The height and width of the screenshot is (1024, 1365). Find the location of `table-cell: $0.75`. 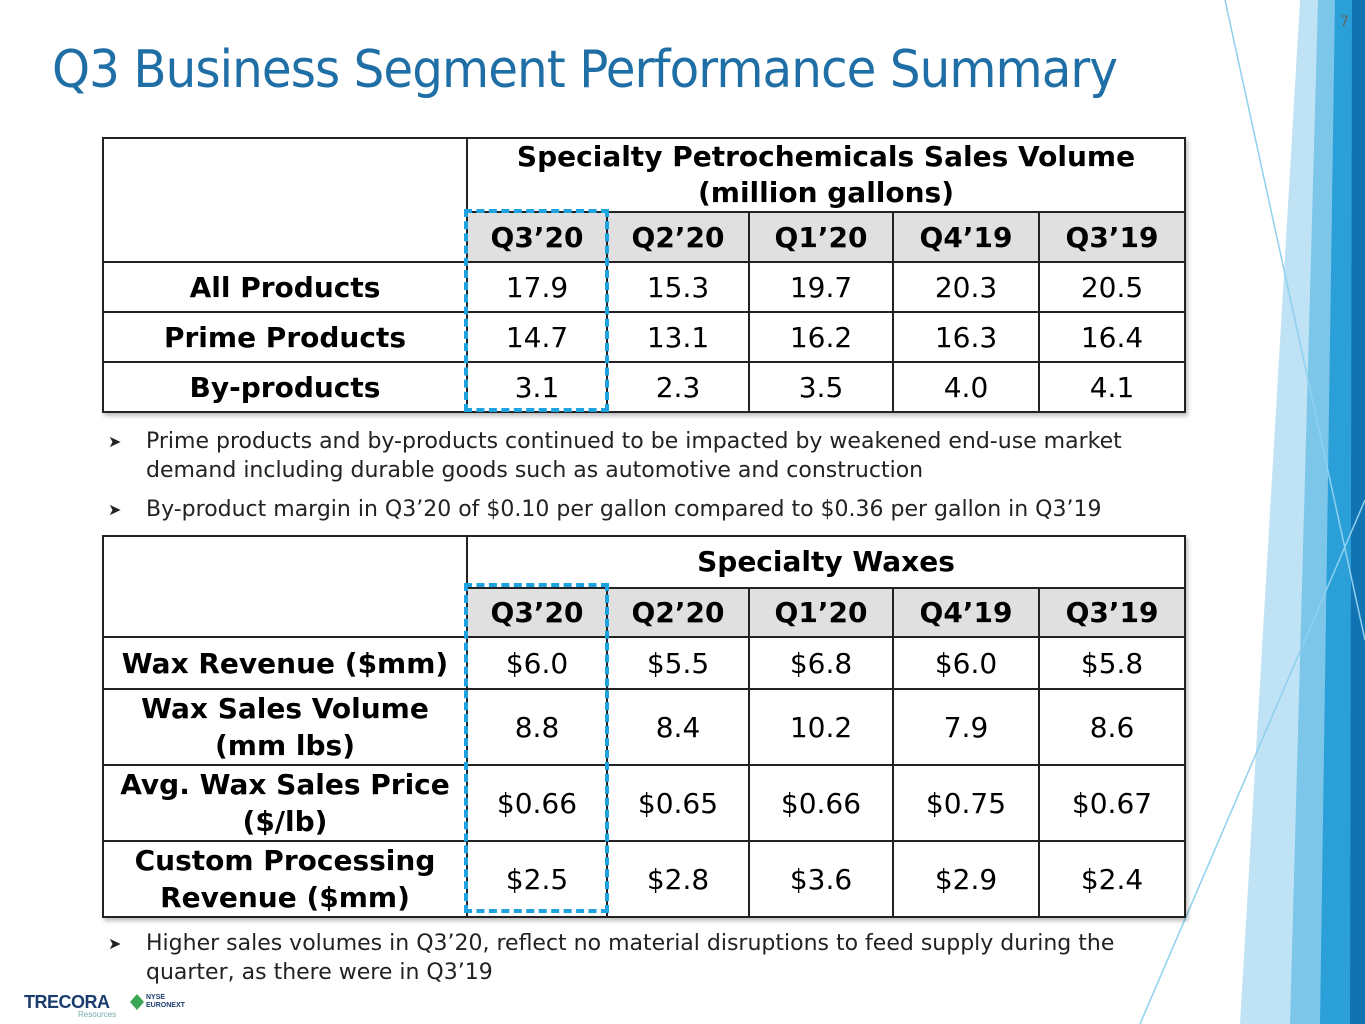

table-cell: $0.75 is located at coordinates (966, 803).